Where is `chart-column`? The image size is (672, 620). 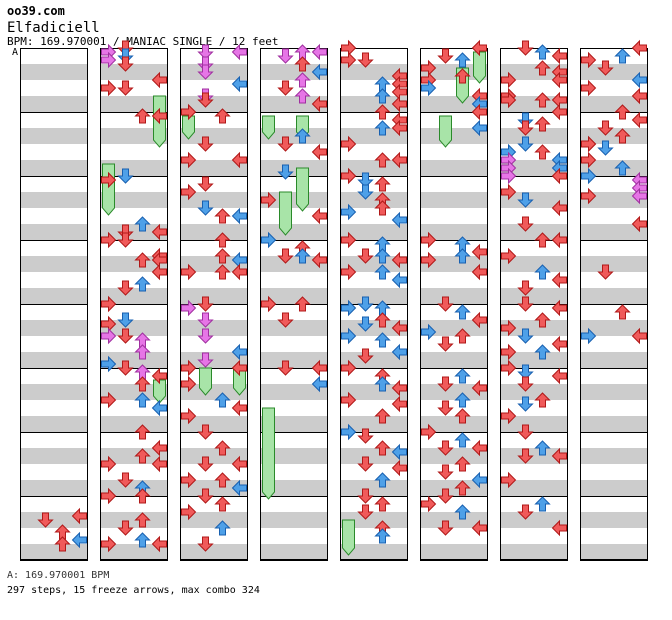 chart-column is located at coordinates (534, 304).